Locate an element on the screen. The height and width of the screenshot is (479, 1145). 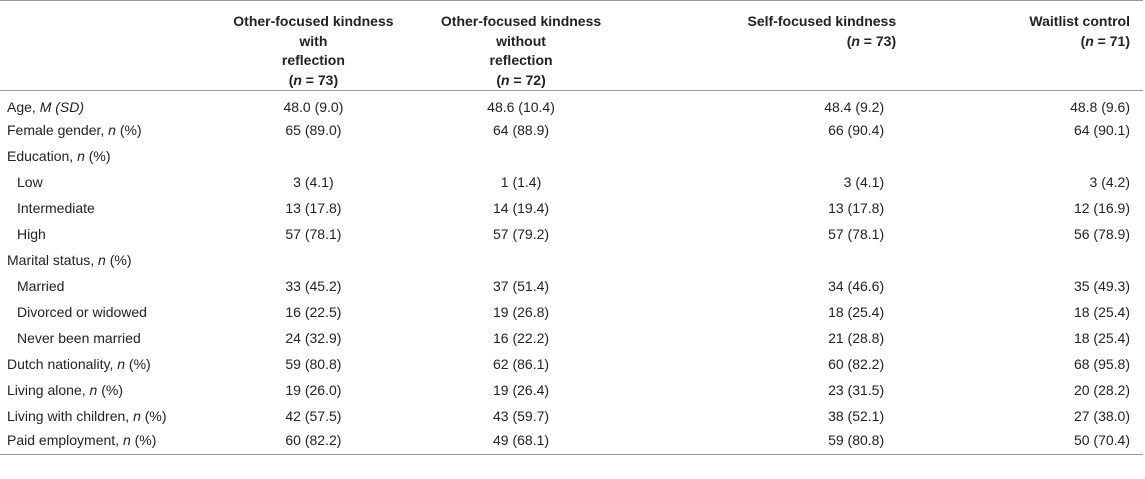
table-cell: 37 (51.4) is located at coordinates (521, 285).